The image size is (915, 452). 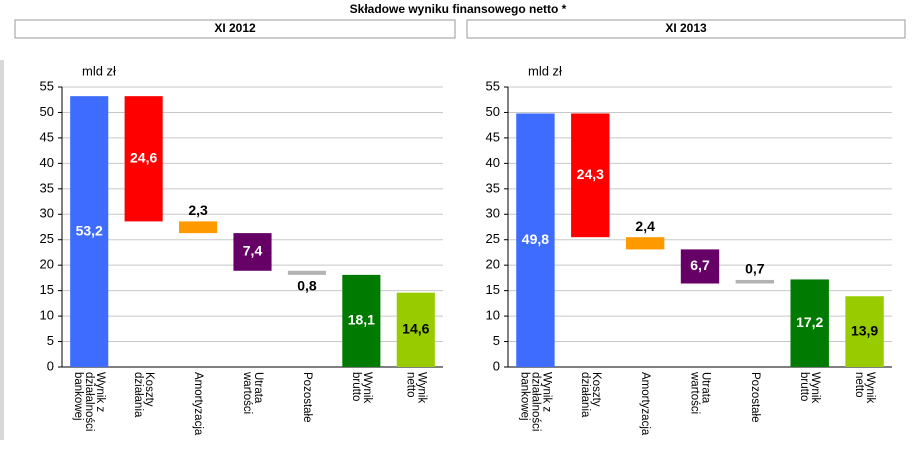 I want to click on value-label: 24,6, so click(x=143, y=157).